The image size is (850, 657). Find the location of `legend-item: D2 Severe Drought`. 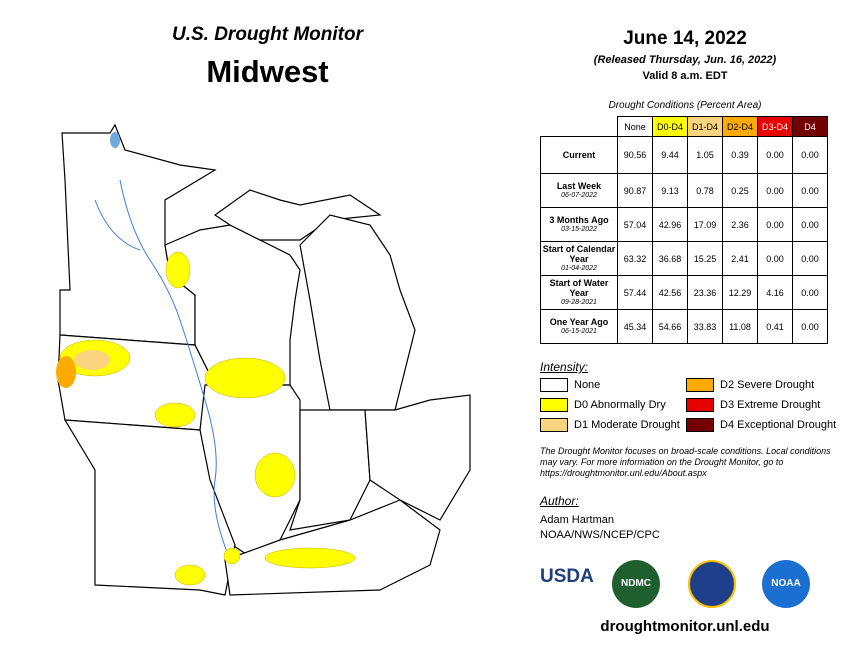

legend-item: D2 Severe Drought is located at coordinates (750, 385).